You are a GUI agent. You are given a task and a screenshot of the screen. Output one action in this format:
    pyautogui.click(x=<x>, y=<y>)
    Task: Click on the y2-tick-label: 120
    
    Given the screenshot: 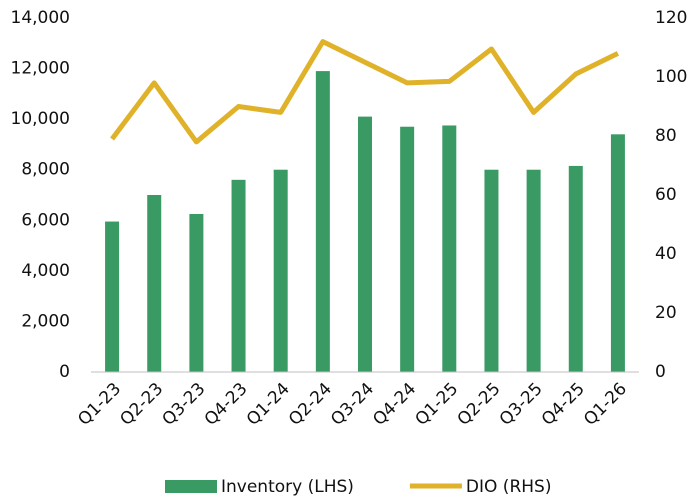 What is the action you would take?
    pyautogui.click(x=671, y=18)
    